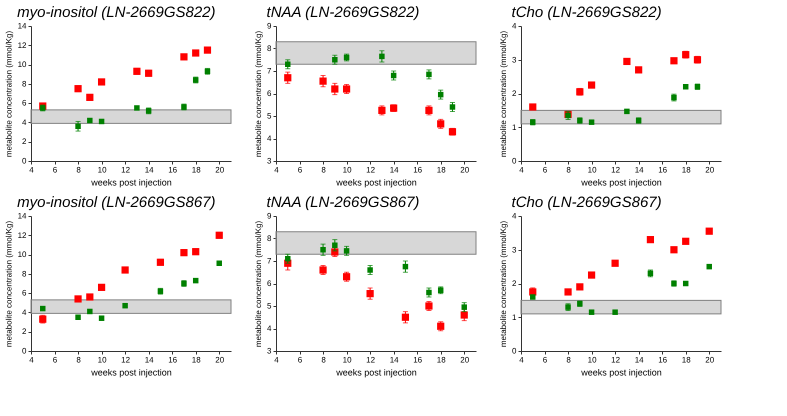  What do you see at coordinates (343, 12) in the screenshot?
I see `chart-title: tNAA (LN-2669GS822)` at bounding box center [343, 12].